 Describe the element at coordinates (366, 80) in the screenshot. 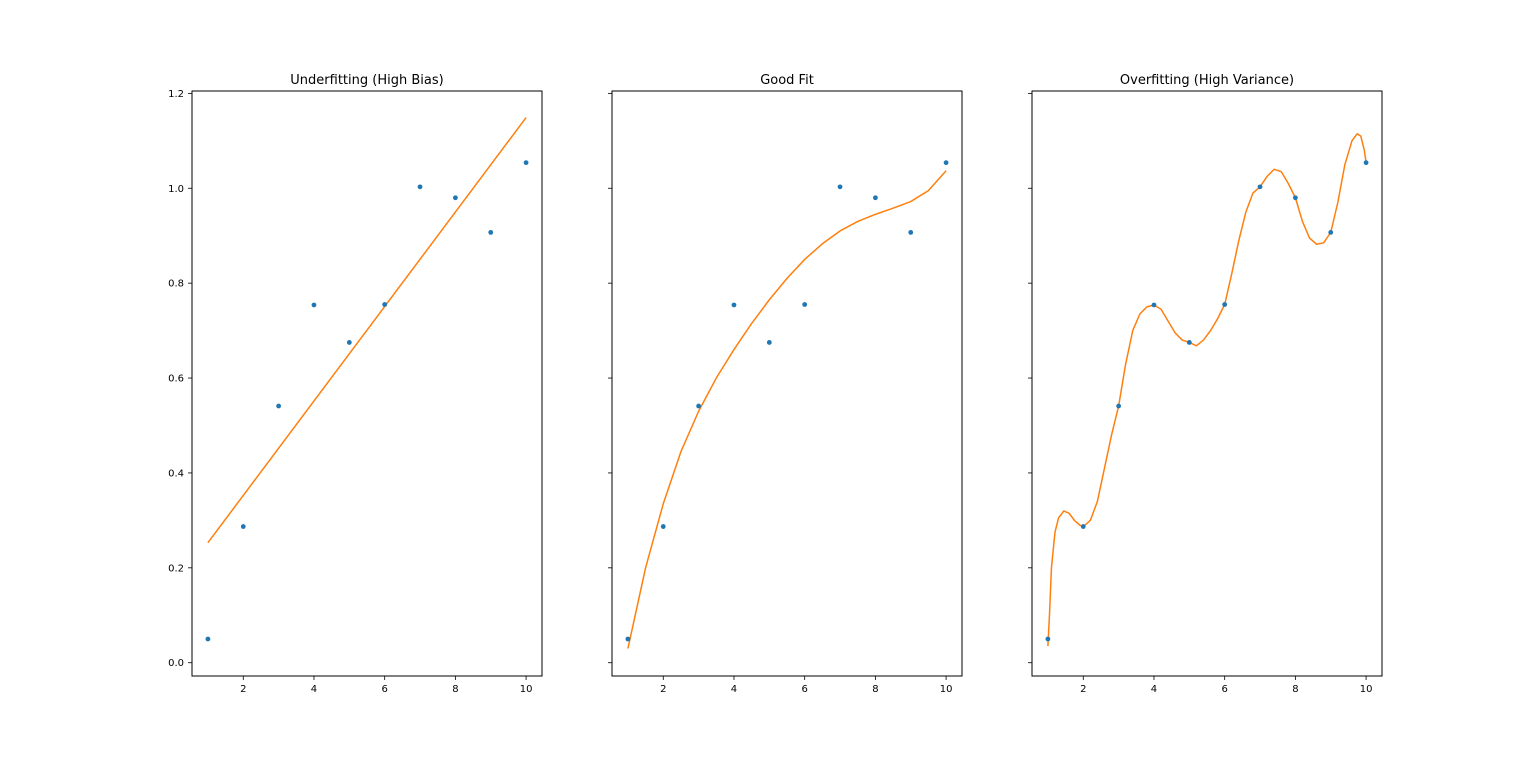

I see `chart-title: Underfitting (High Bias)` at that location.